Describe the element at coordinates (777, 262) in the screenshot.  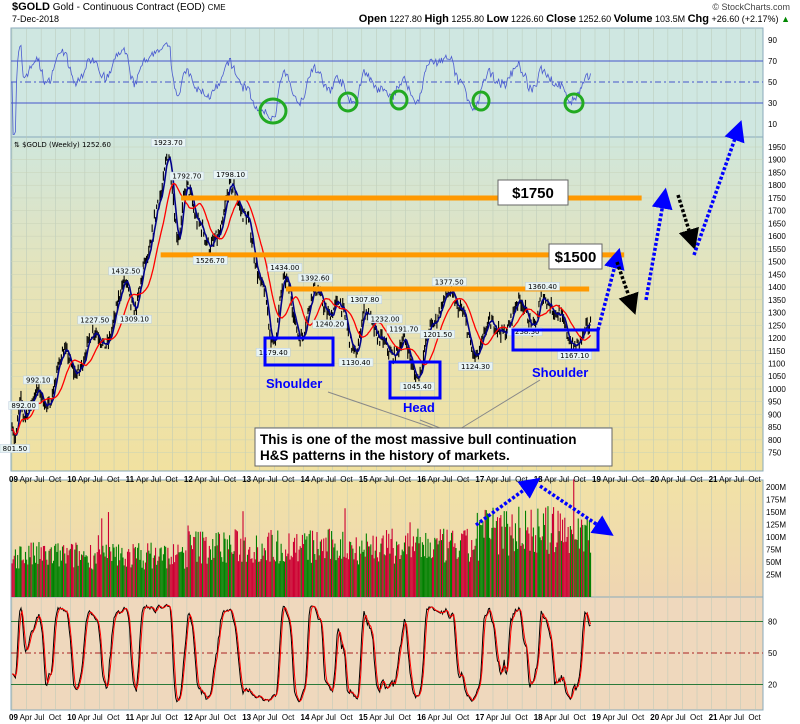
I see `price-y-tick: 1500` at that location.